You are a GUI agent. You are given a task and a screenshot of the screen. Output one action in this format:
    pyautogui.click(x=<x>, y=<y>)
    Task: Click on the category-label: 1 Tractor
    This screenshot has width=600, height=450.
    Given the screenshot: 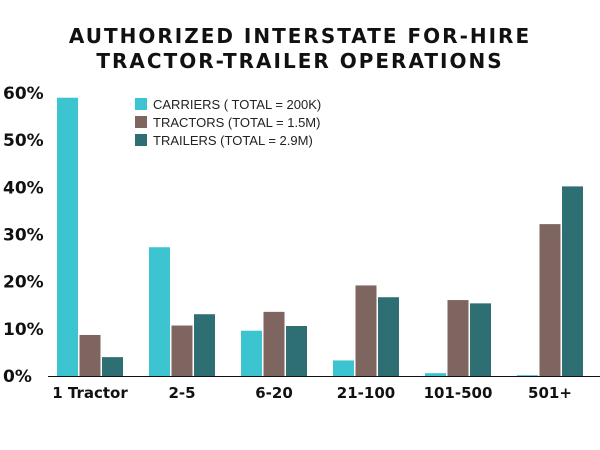 What is the action you would take?
    pyautogui.click(x=90, y=393)
    